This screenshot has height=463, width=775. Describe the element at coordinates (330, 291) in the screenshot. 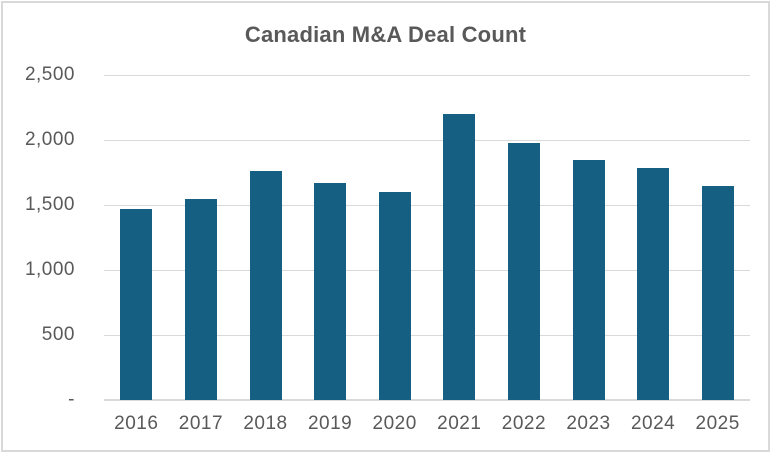

I see `bar-2019` at that location.